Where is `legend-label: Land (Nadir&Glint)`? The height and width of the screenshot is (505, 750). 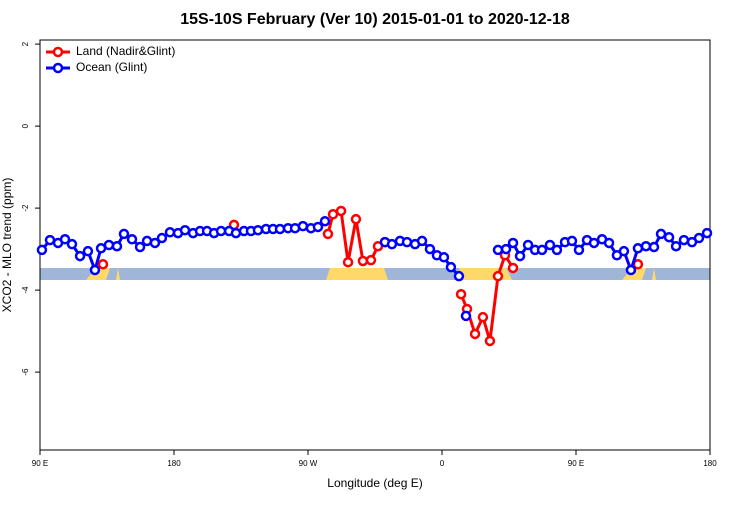
legend-label: Land (Nadir&Glint) is located at coordinates (125, 51).